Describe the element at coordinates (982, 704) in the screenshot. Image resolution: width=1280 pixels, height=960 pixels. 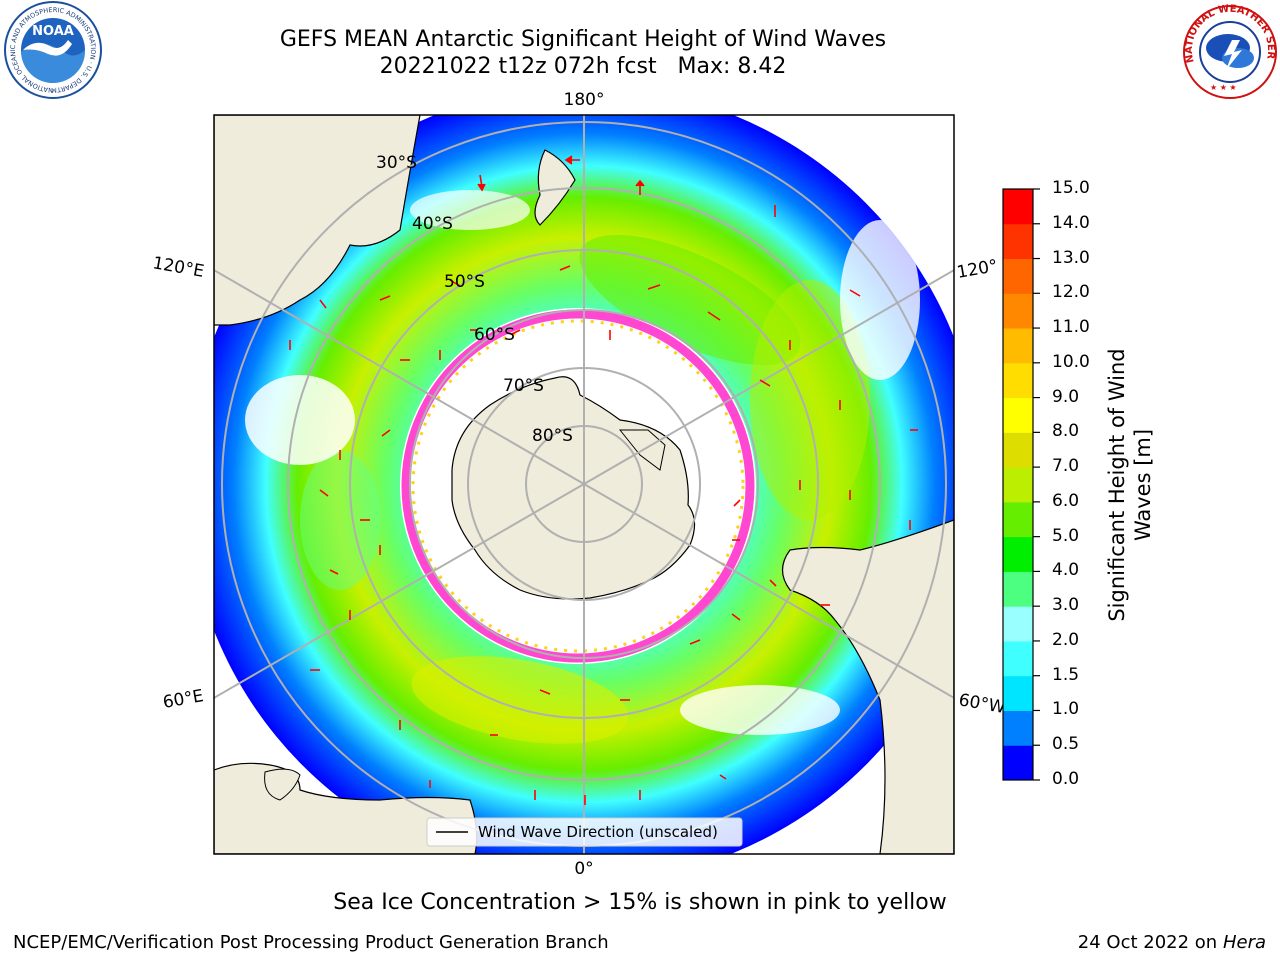
I see `lon-label-60w: 60°W` at that location.